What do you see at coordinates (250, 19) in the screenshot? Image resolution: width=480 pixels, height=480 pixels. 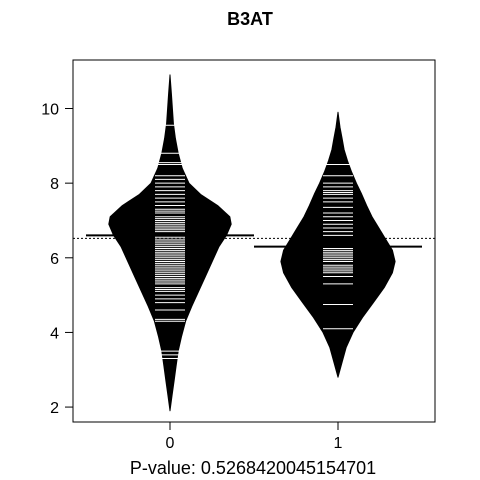 I see `chart-title: B3AT` at bounding box center [250, 19].